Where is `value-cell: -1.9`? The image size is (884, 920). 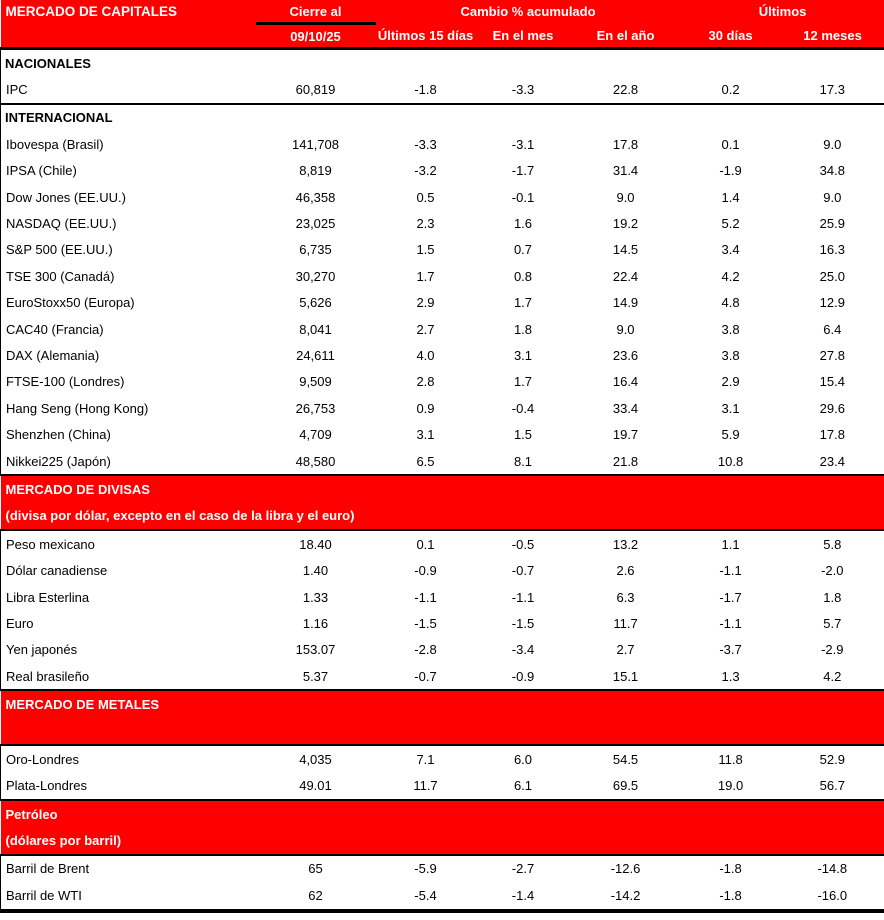
value-cell: -1.9 is located at coordinates (730, 171).